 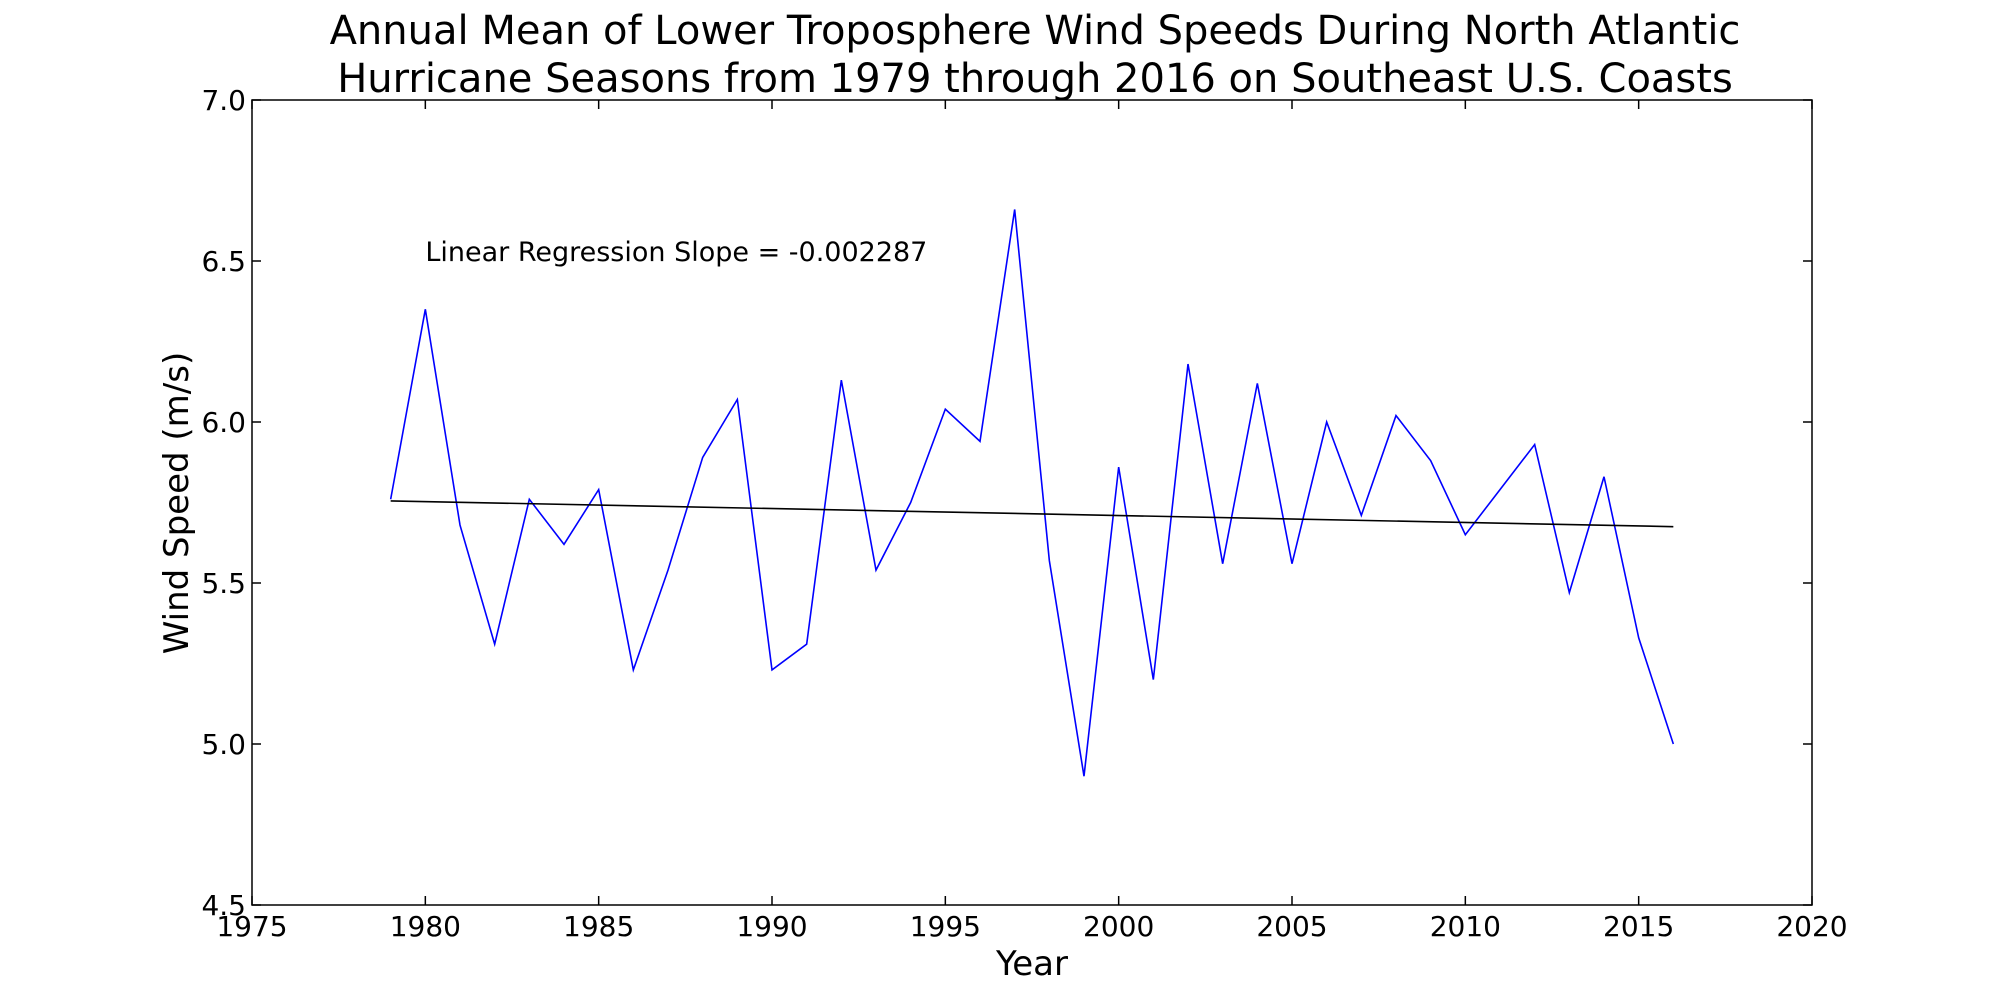 What do you see at coordinates (251, 926) in the screenshot?
I see `x-tick-label: 1975` at bounding box center [251, 926].